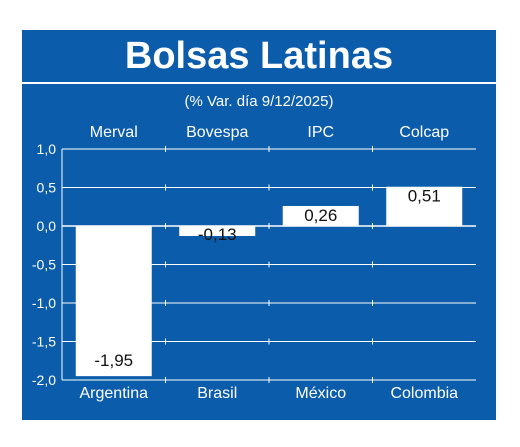 Image resolution: width=520 pixels, height=447 pixels. I want to click on y-tick-label: 0,5, so click(47, 188).